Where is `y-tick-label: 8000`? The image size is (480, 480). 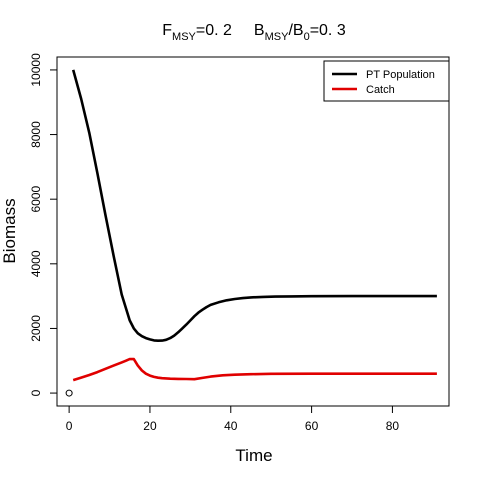 y-tick-label: 8000 is located at coordinates (36, 134).